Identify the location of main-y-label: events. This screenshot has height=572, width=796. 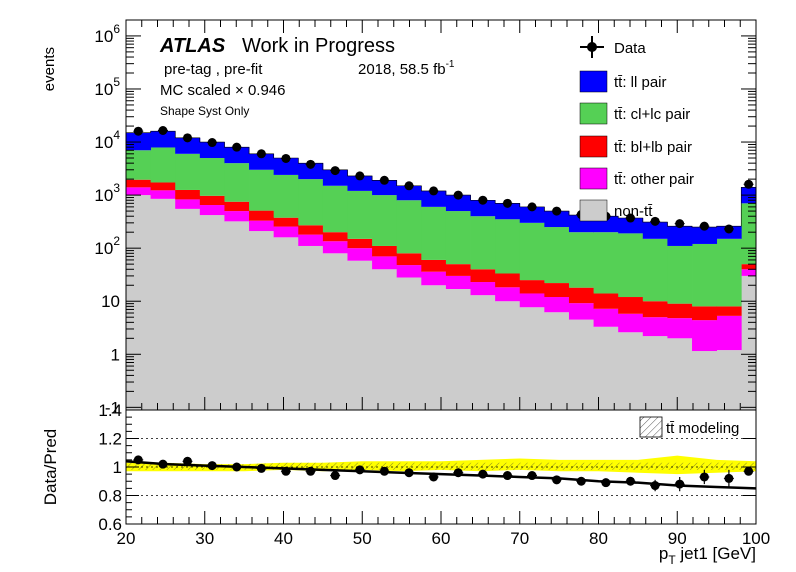
(49, 69).